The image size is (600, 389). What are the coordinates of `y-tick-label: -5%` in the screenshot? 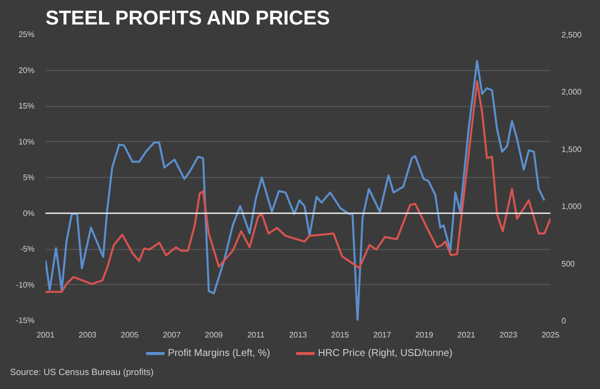 It's located at (27, 249).